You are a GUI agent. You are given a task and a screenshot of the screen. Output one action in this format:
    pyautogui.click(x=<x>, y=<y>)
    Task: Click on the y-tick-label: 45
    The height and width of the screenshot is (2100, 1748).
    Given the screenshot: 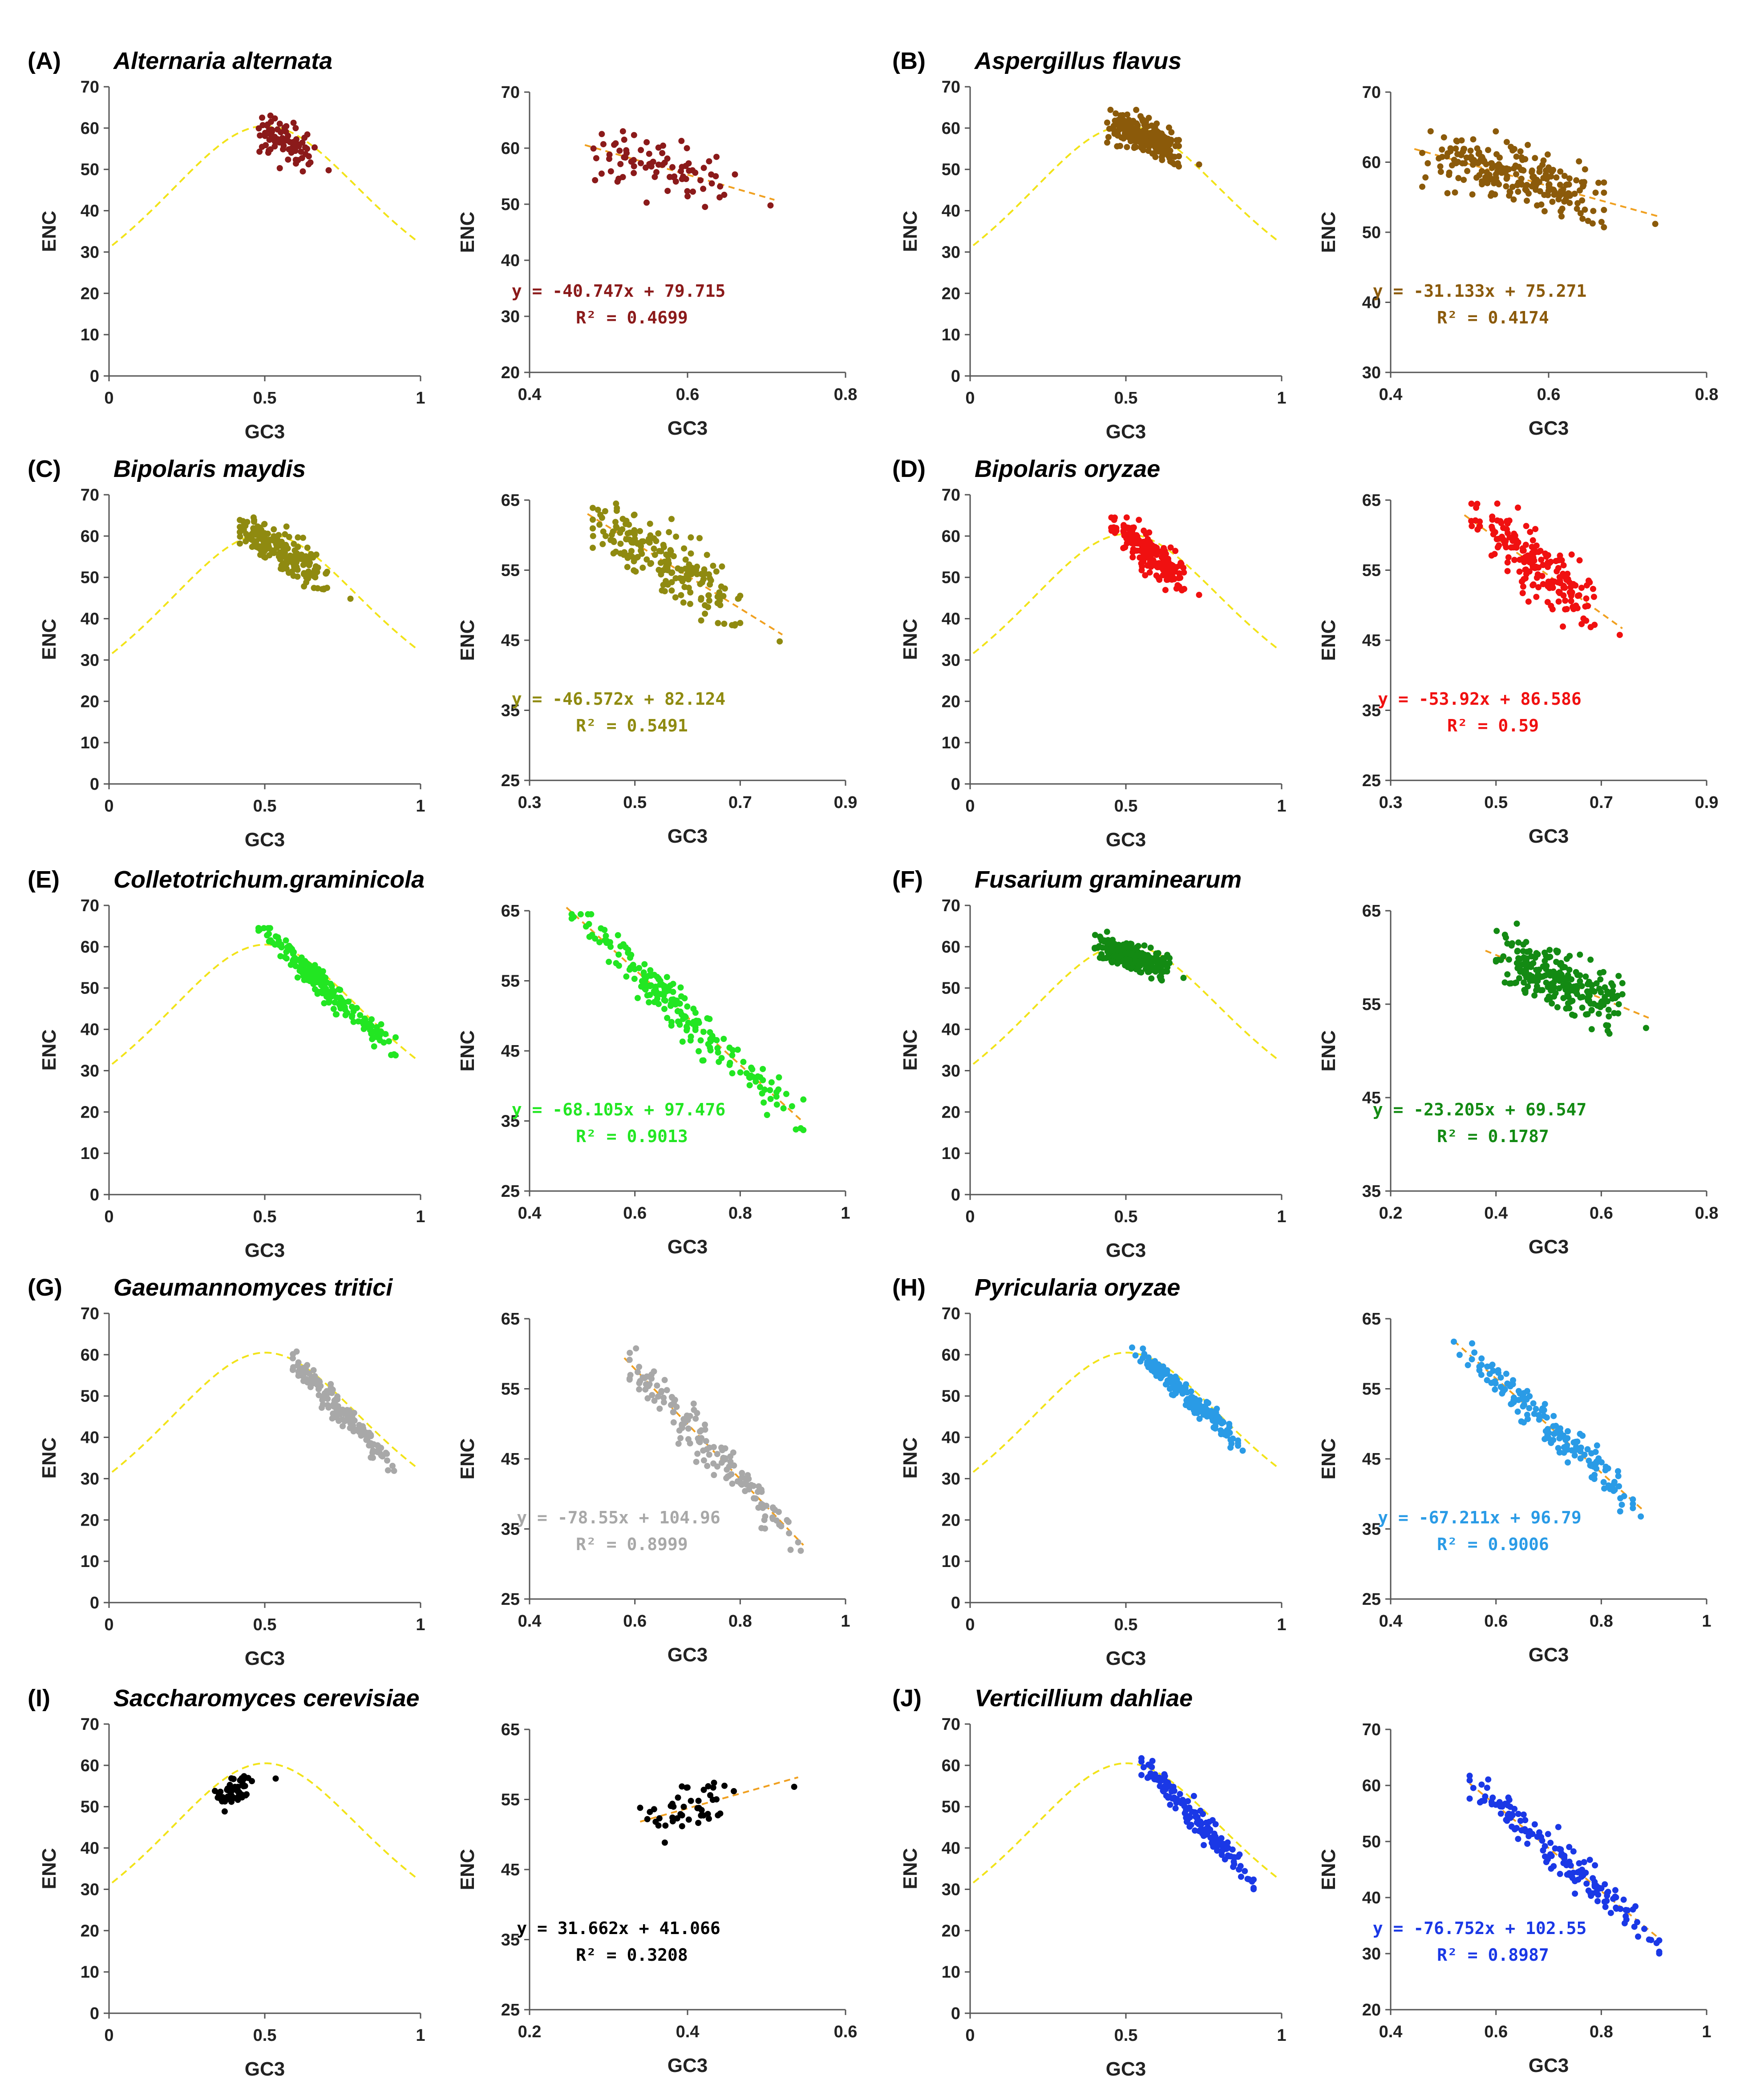 What is the action you would take?
    pyautogui.click(x=1372, y=1459)
    